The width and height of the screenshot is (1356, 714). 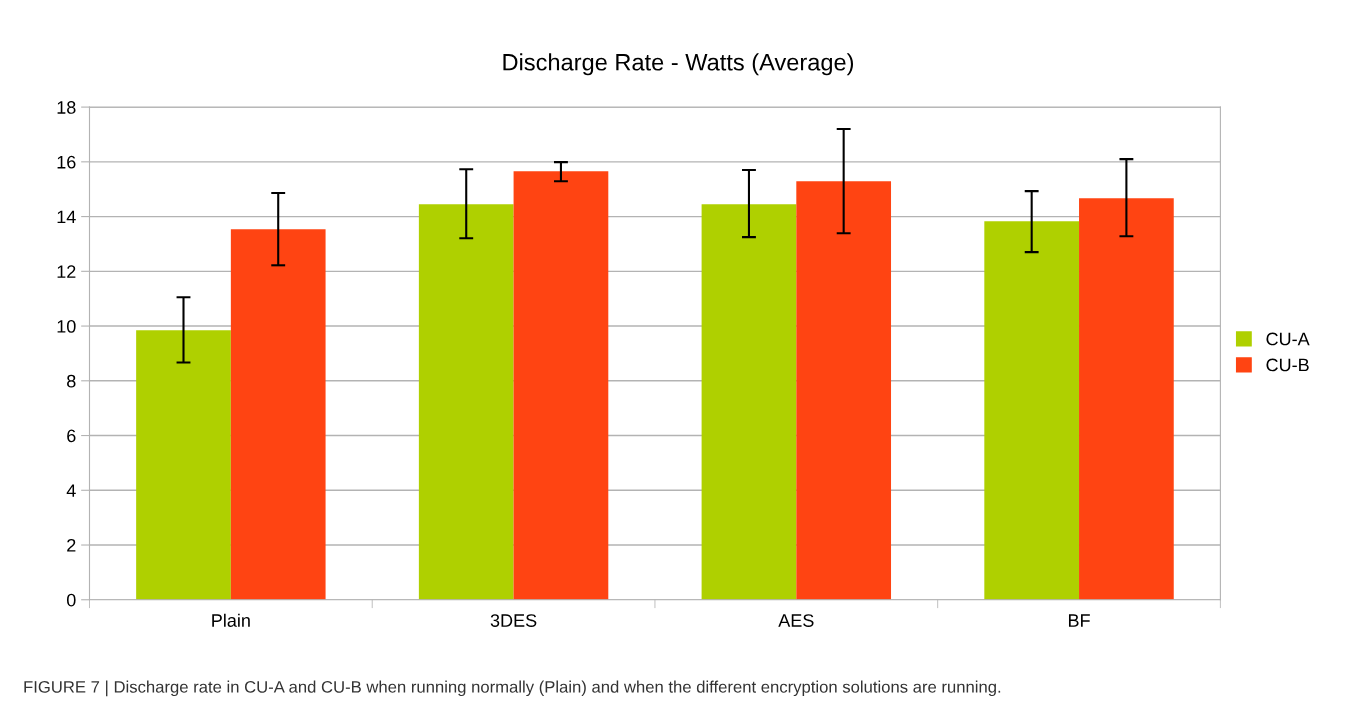 What do you see at coordinates (66, 271) in the screenshot?
I see `y-tick-label: 12` at bounding box center [66, 271].